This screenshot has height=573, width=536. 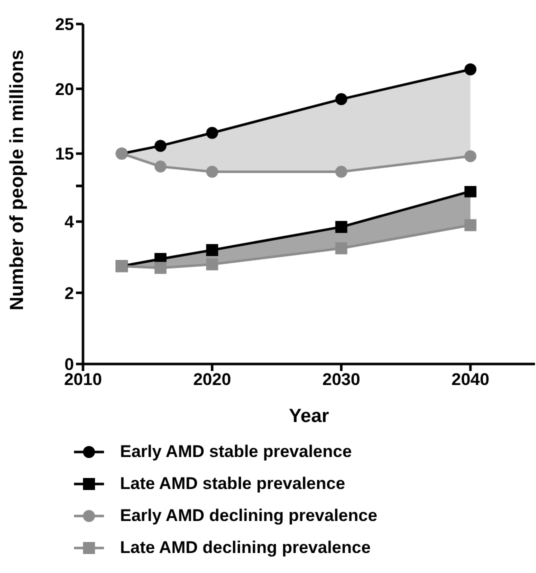 I want to click on y-tick-label: 4, so click(x=69, y=222).